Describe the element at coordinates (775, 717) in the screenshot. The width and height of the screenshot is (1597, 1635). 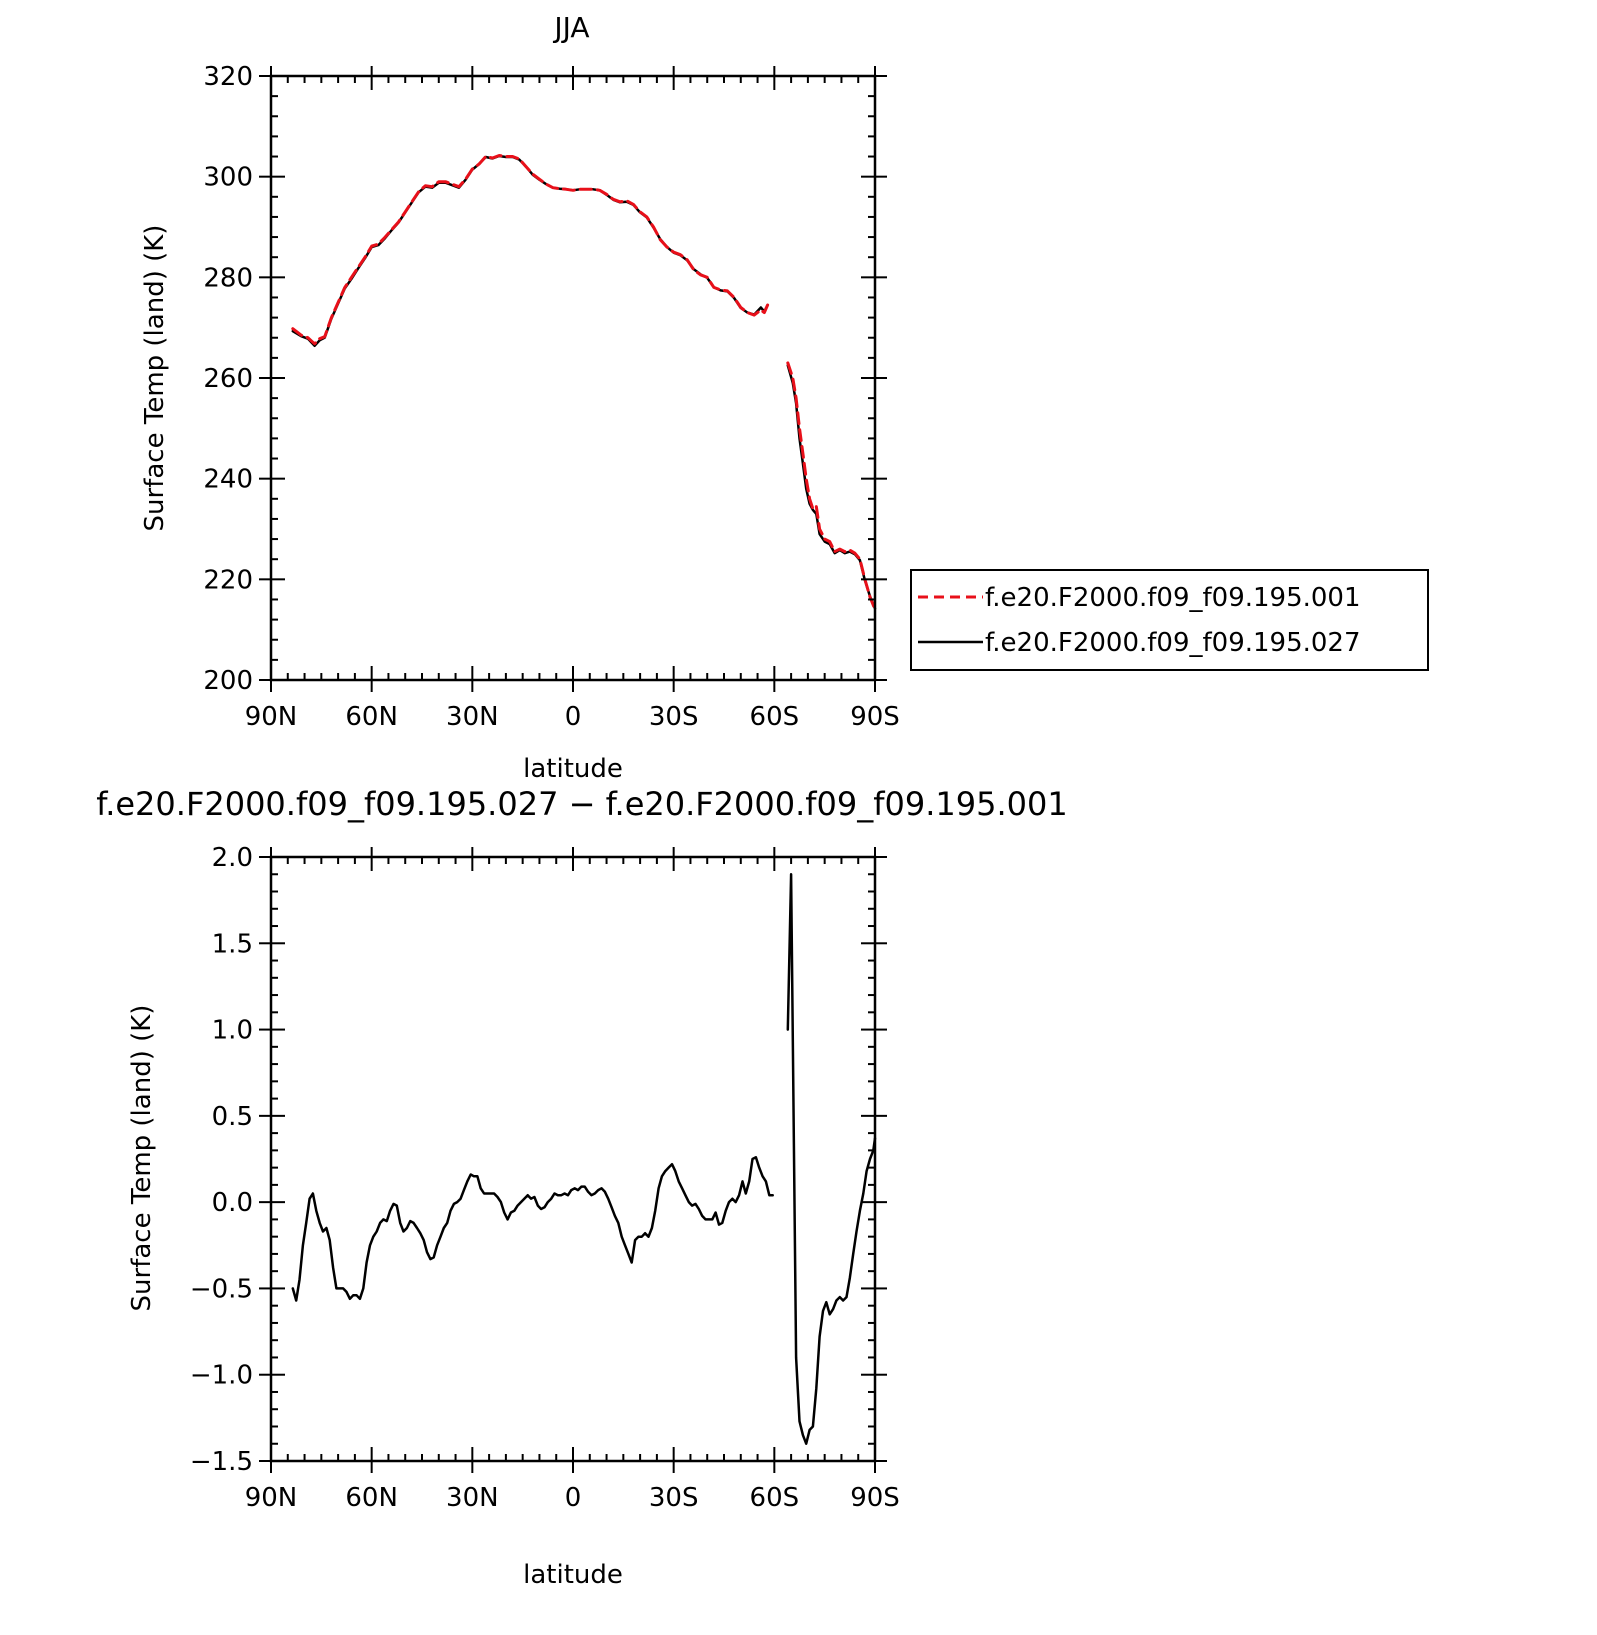
I see `top-x-tick-label: 60S` at that location.